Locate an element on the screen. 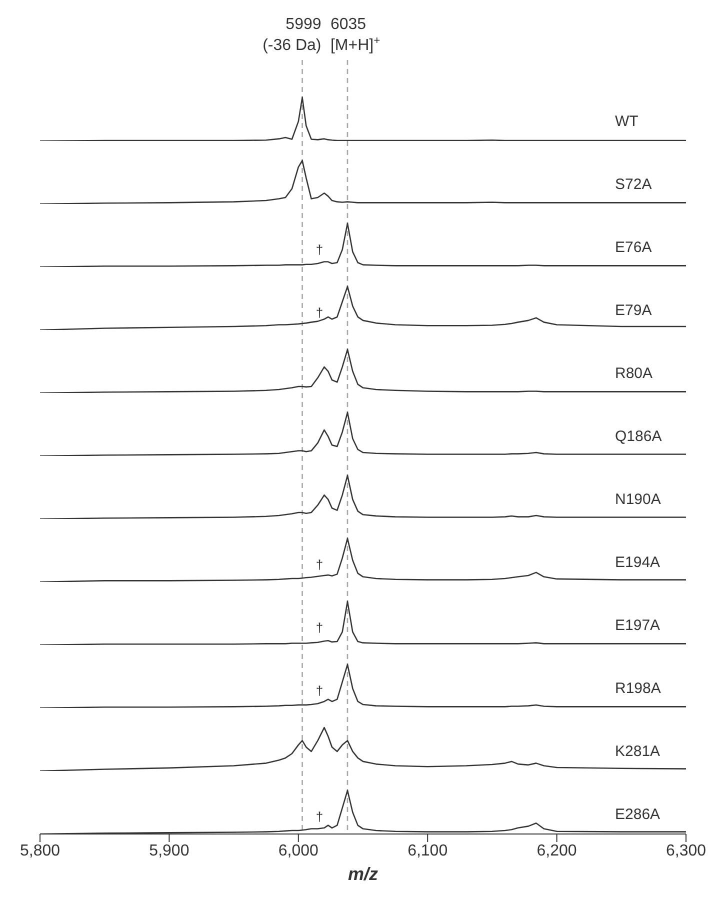 The height and width of the screenshot is (903, 717). x-tick-label: 6,200 is located at coordinates (556, 851).